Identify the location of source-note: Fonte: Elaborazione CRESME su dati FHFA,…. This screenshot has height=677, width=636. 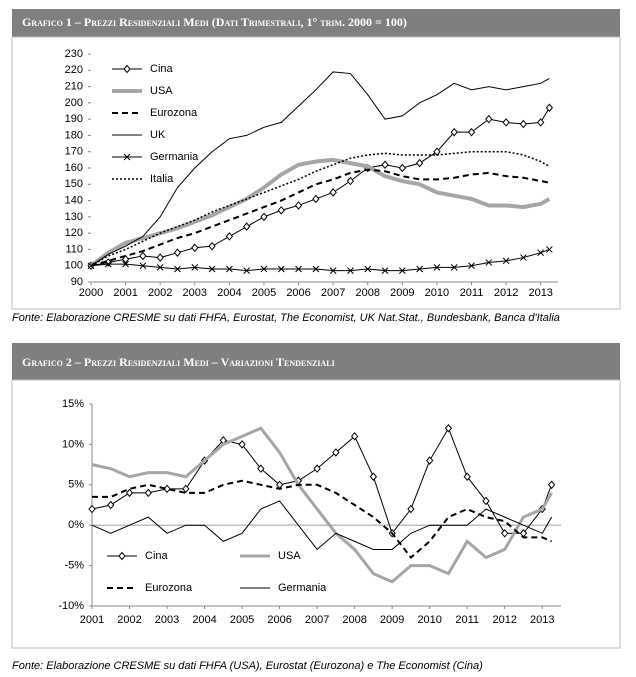
(286, 318).